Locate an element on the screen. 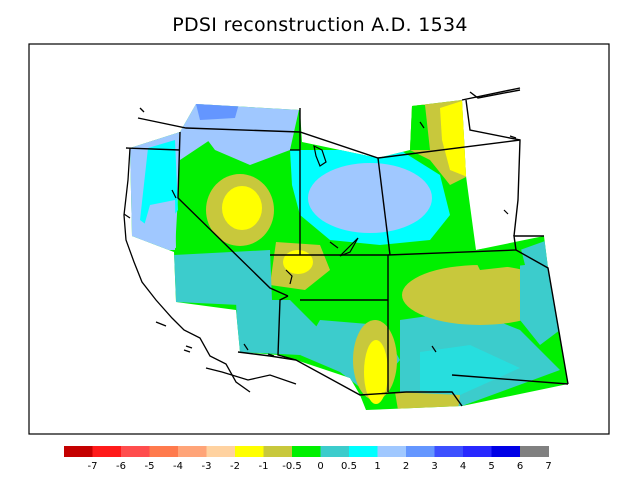  legend-label: 7 is located at coordinates (548, 466).